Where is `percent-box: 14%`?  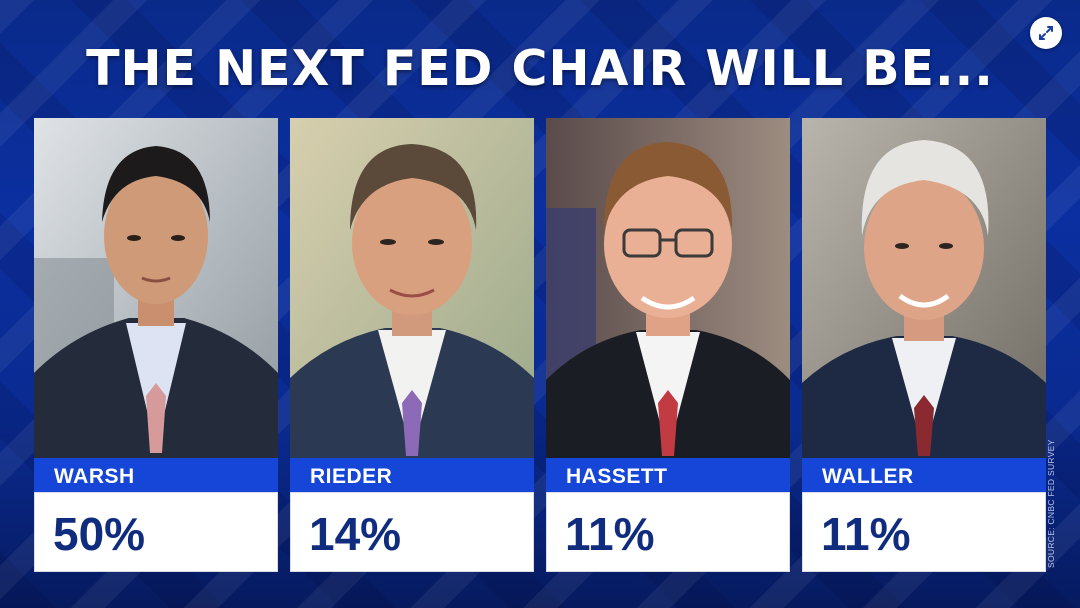
percent-box: 14% is located at coordinates (412, 532).